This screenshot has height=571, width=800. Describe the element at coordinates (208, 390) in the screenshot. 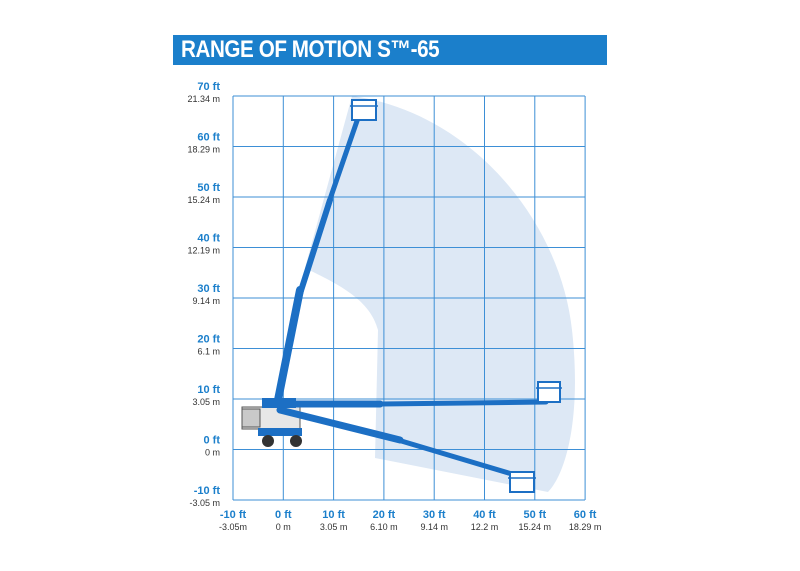

I see `y-tick-ft-label: 10 ft` at that location.